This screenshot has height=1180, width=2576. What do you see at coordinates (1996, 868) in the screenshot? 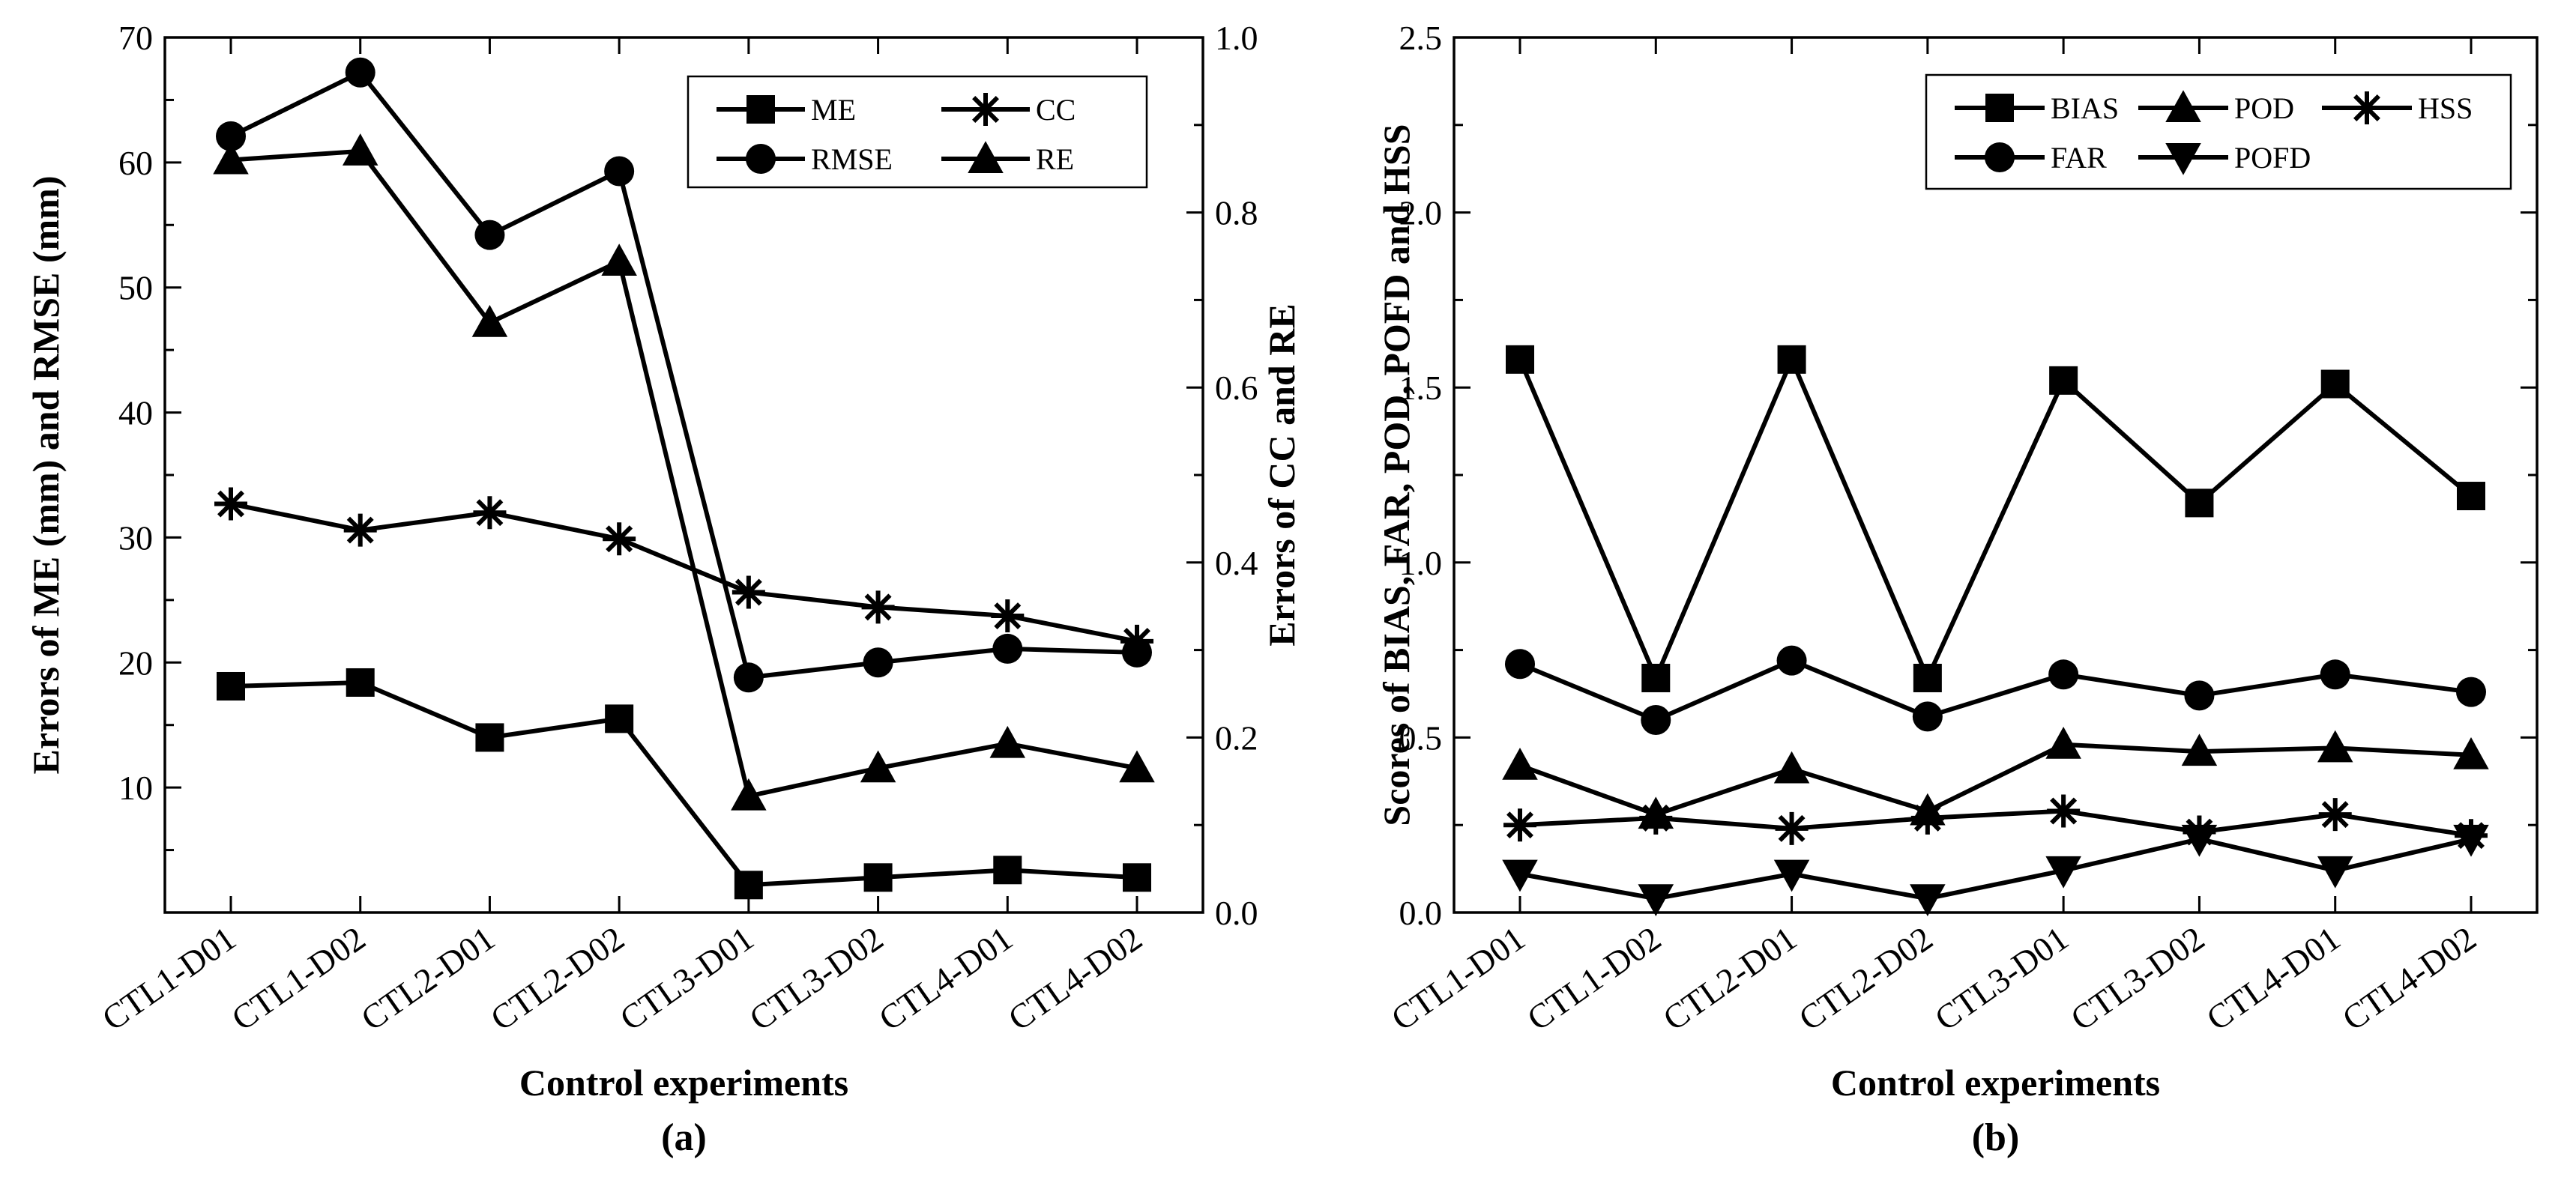
I see `series-line-pofd` at bounding box center [1996, 868].